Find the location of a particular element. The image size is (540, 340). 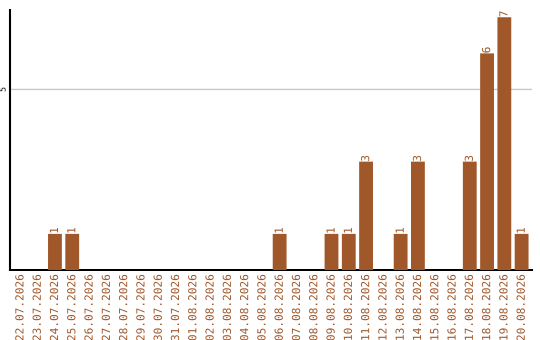

x-tick-label: 04.08.2026 is located at coordinates (244, 307).